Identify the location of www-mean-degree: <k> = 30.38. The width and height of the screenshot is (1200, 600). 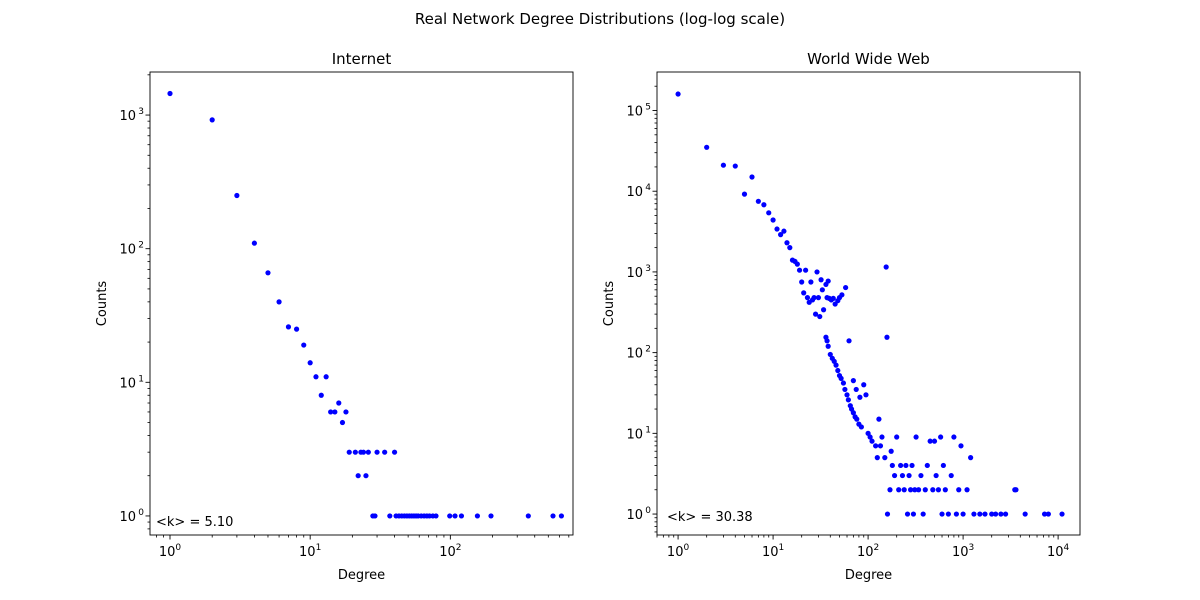
(710, 517).